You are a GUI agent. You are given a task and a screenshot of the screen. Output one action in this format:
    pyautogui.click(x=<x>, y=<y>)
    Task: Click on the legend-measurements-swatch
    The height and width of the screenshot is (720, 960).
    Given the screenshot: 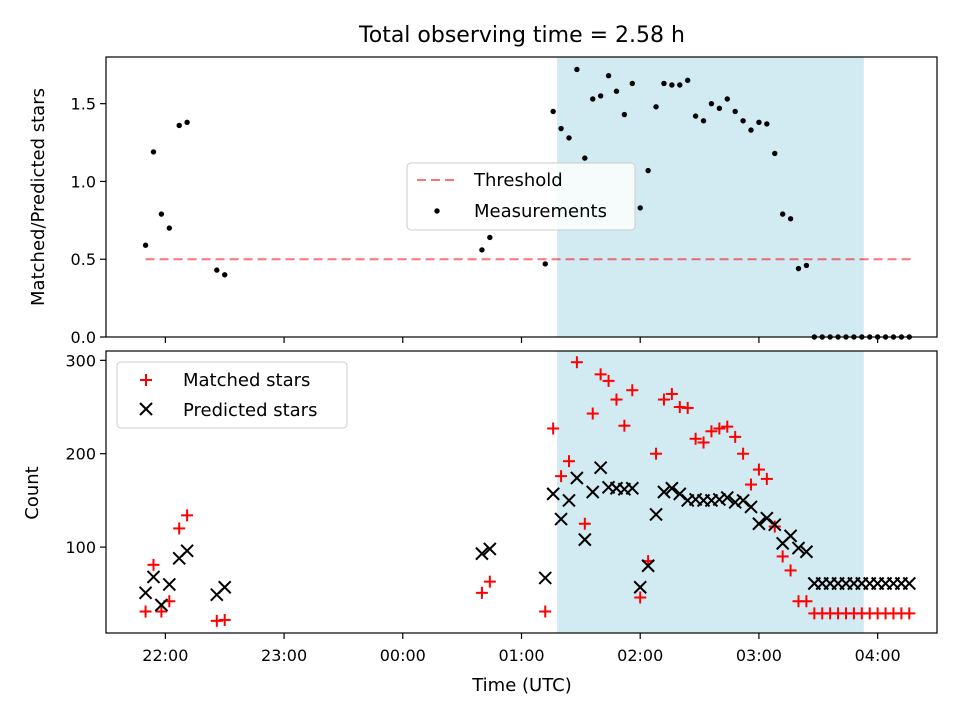 What is the action you would take?
    pyautogui.click(x=437, y=211)
    